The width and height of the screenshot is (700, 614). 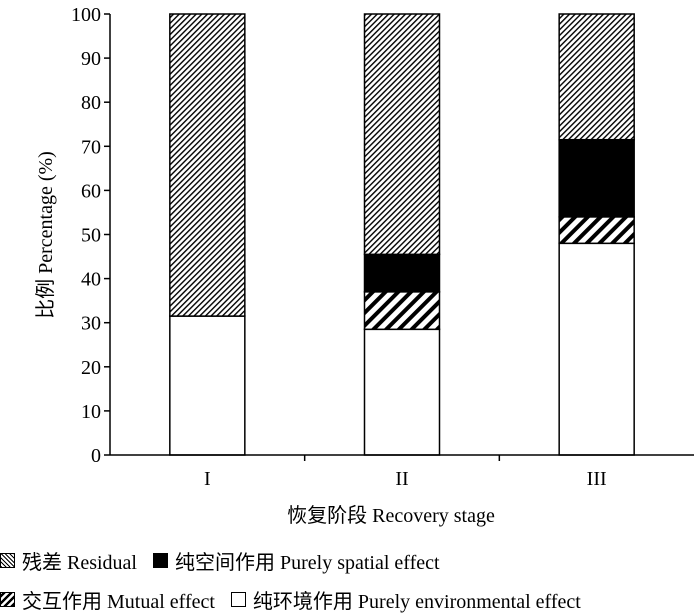 What do you see at coordinates (7, 599) in the screenshot?
I see `mutual-swatch-icon` at bounding box center [7, 599].